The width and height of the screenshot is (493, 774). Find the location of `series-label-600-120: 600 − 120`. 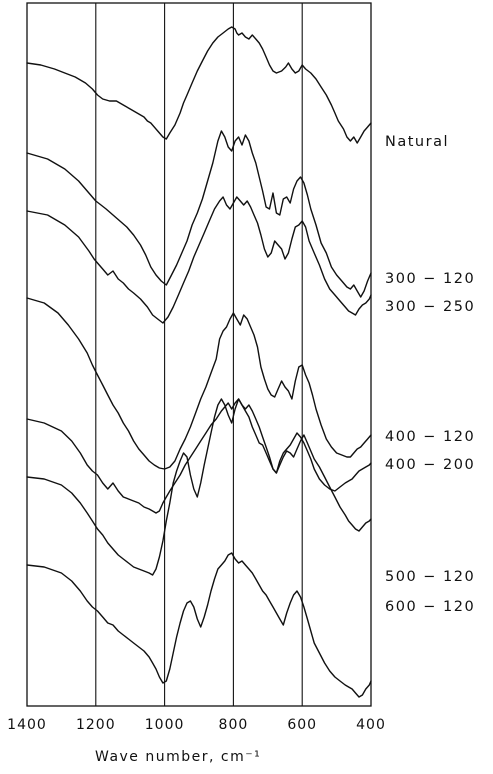

series-label-600-120: 600 − 120 is located at coordinates (430, 607).